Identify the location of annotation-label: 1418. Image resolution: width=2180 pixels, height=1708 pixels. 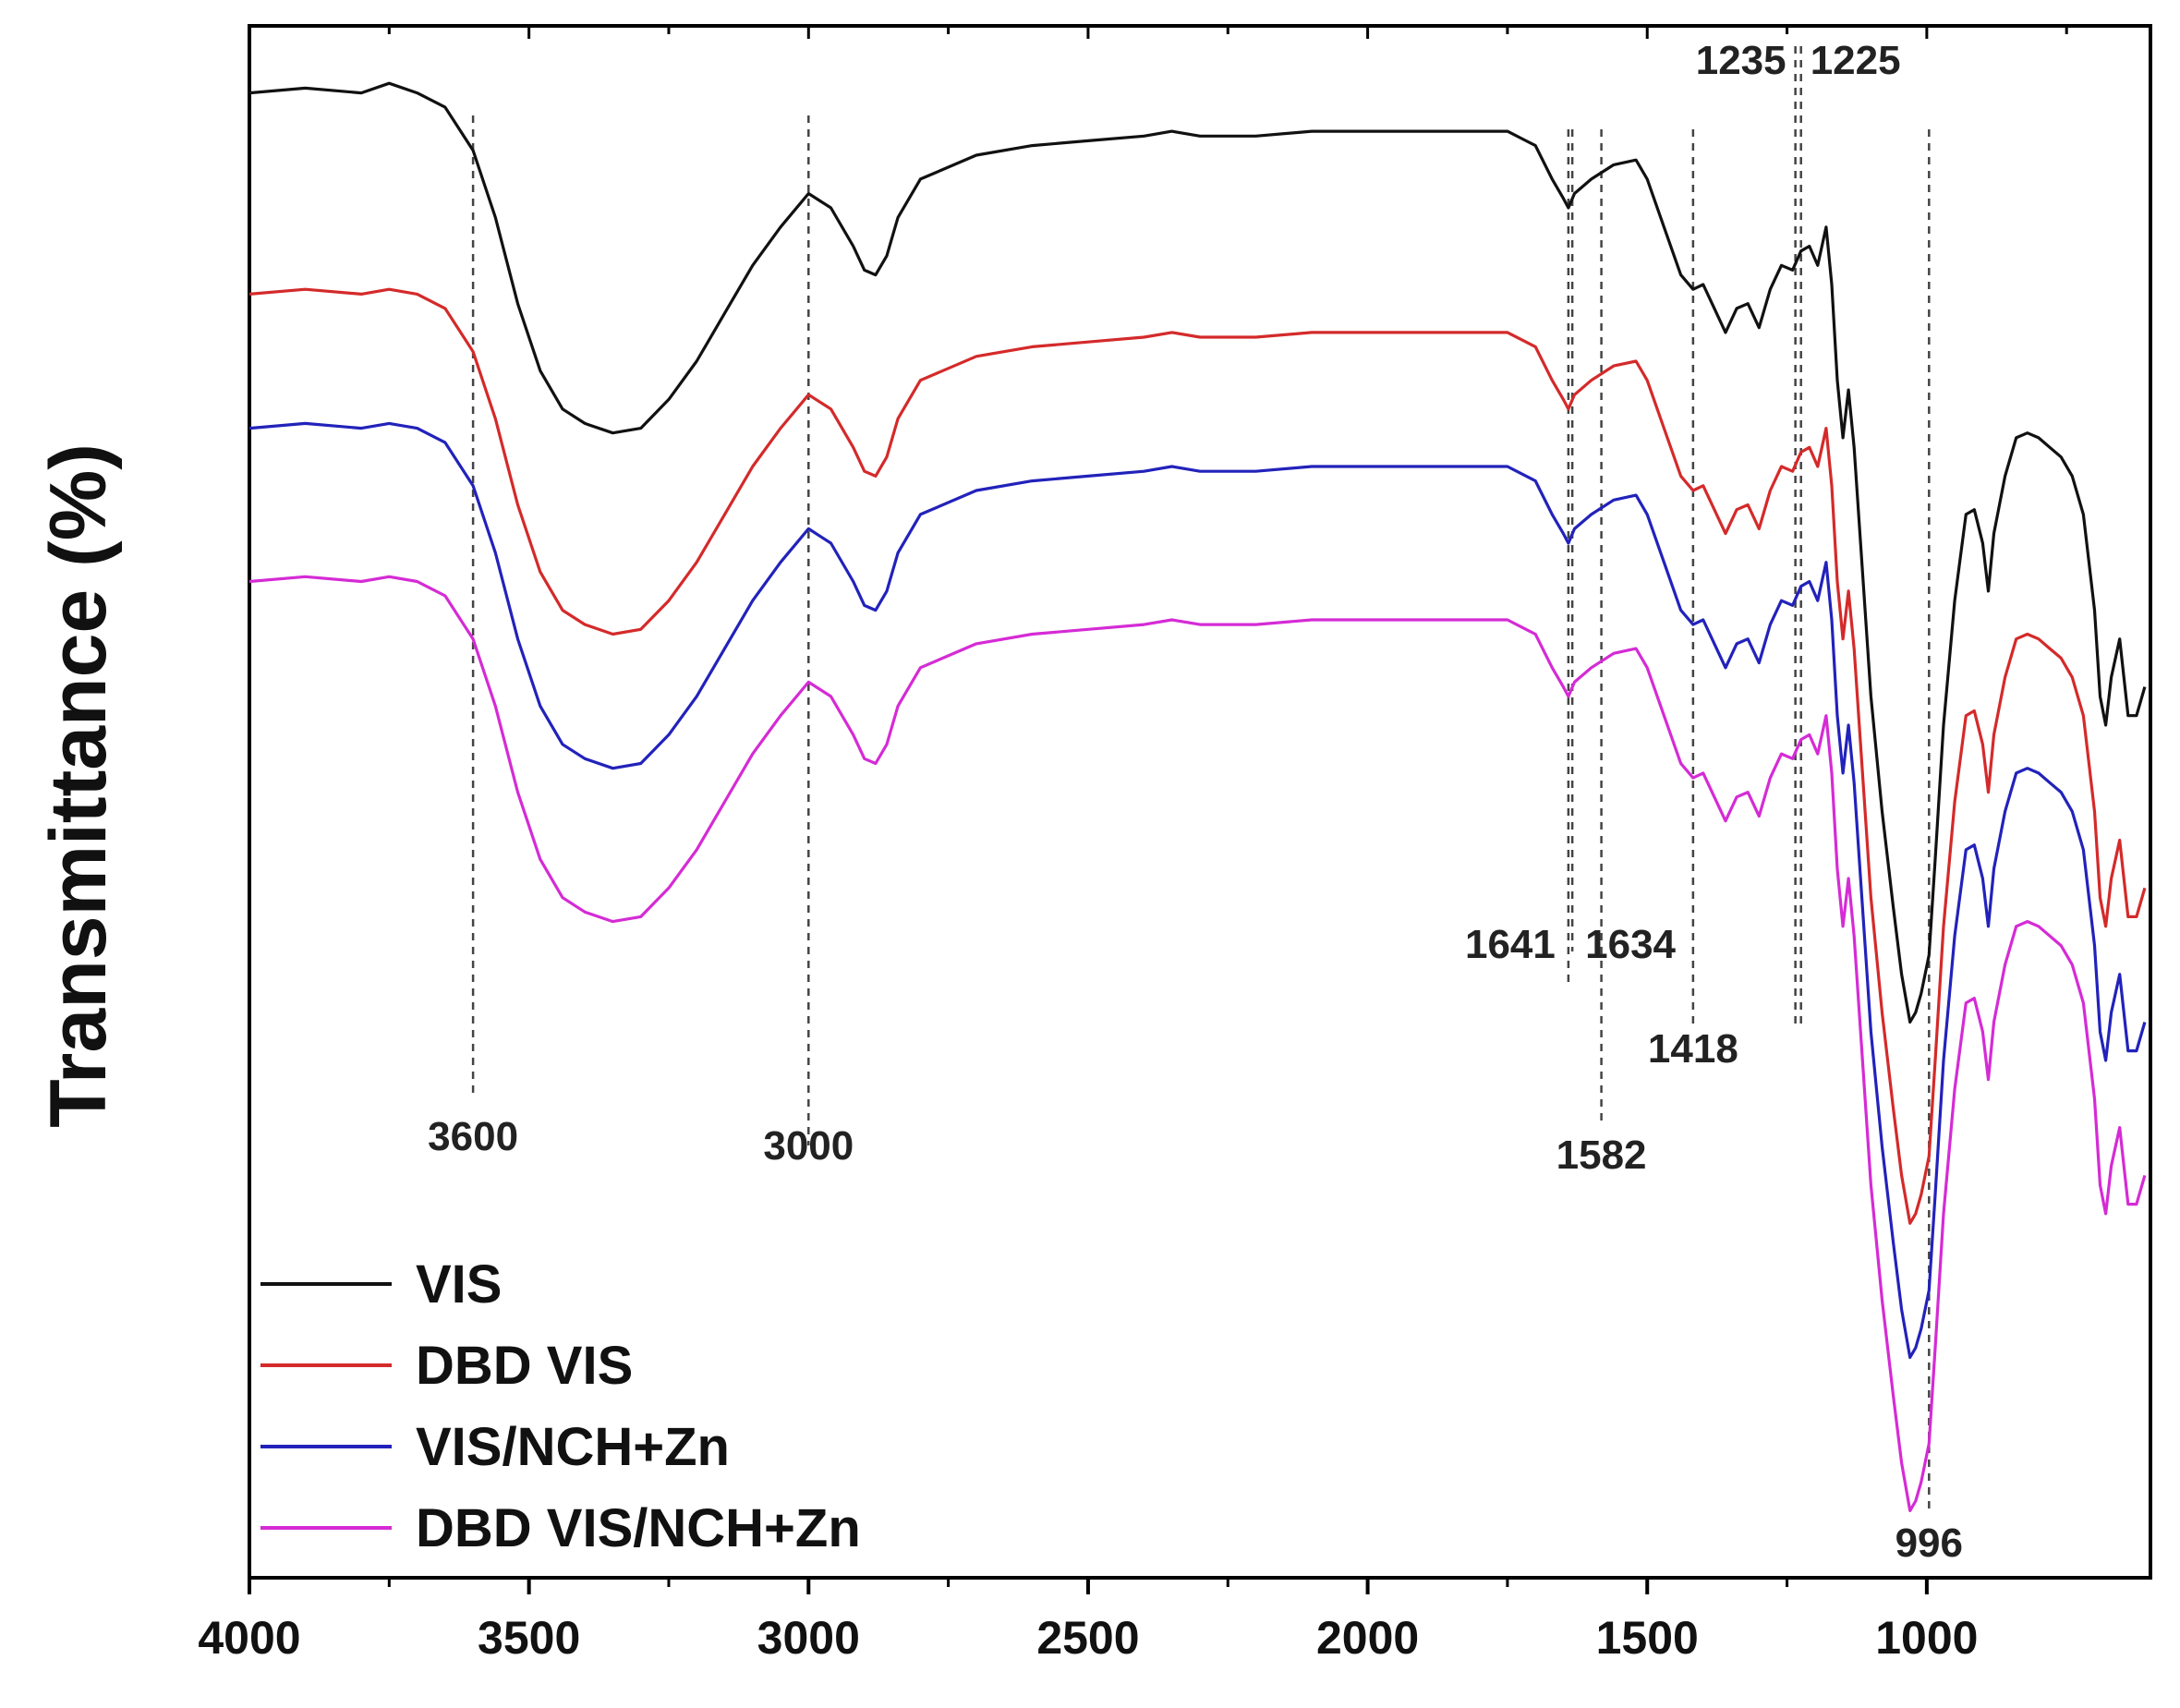
(1693, 1049).